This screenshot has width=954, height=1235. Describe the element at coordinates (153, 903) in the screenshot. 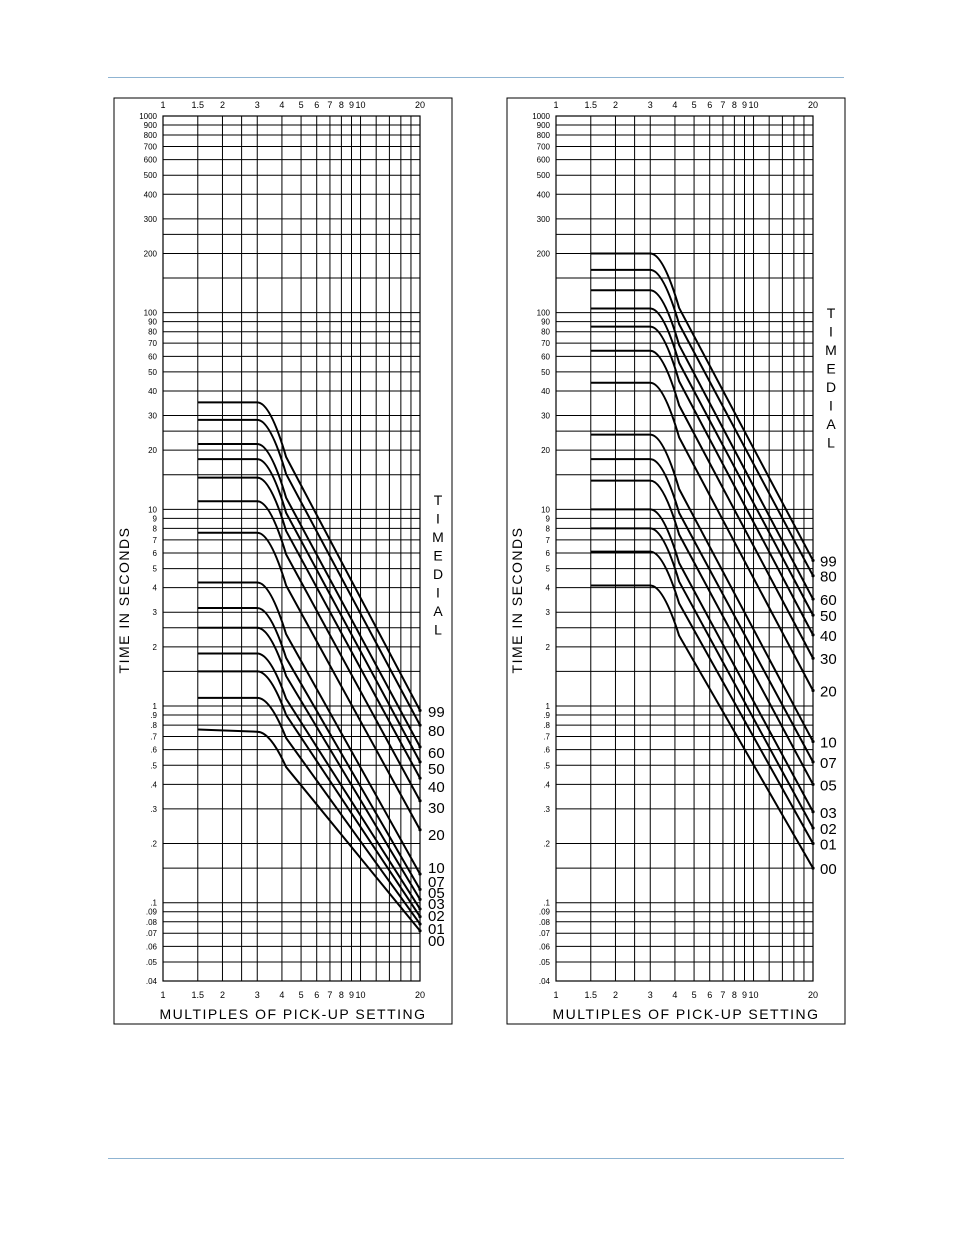

I see `y-tick-label: .1` at that location.